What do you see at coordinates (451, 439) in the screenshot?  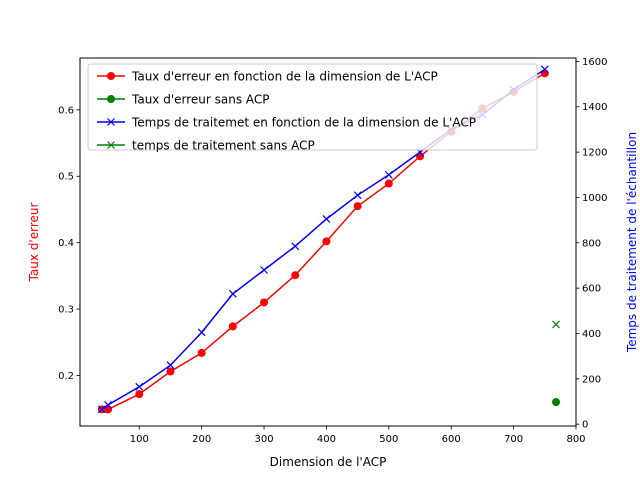 I see `x-tick-label: 600` at bounding box center [451, 439].